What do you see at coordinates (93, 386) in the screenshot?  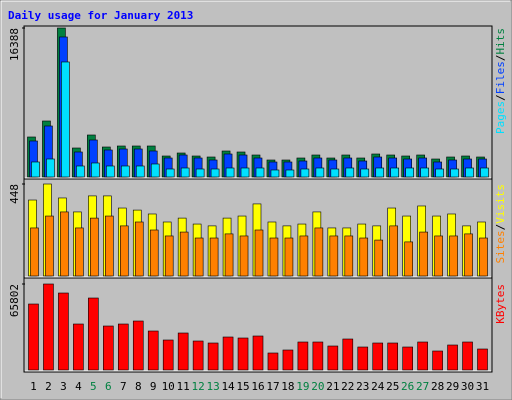 I see `x-tick-label: 5` at bounding box center [93, 386].